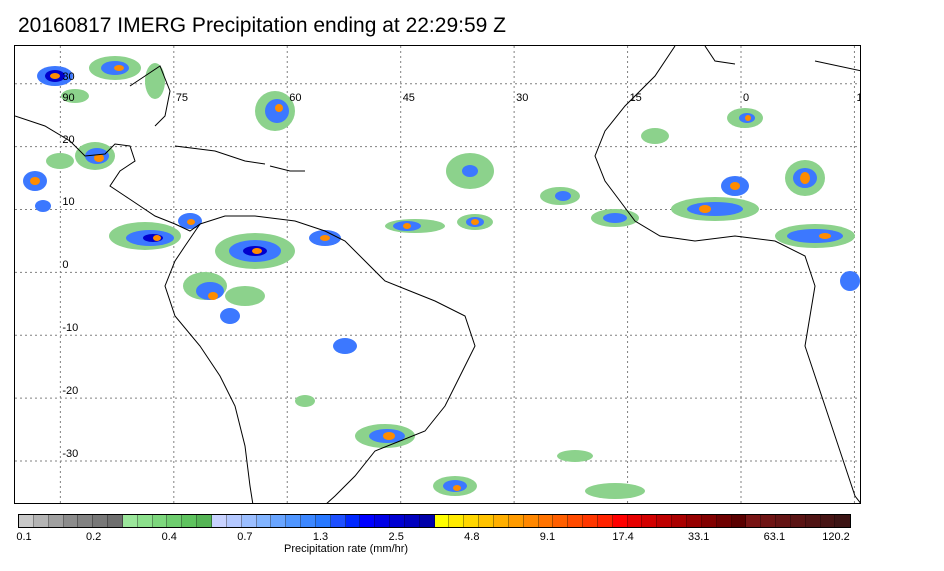  Describe the element at coordinates (68, 97) in the screenshot. I see `lon-tick-label: 90` at that location.